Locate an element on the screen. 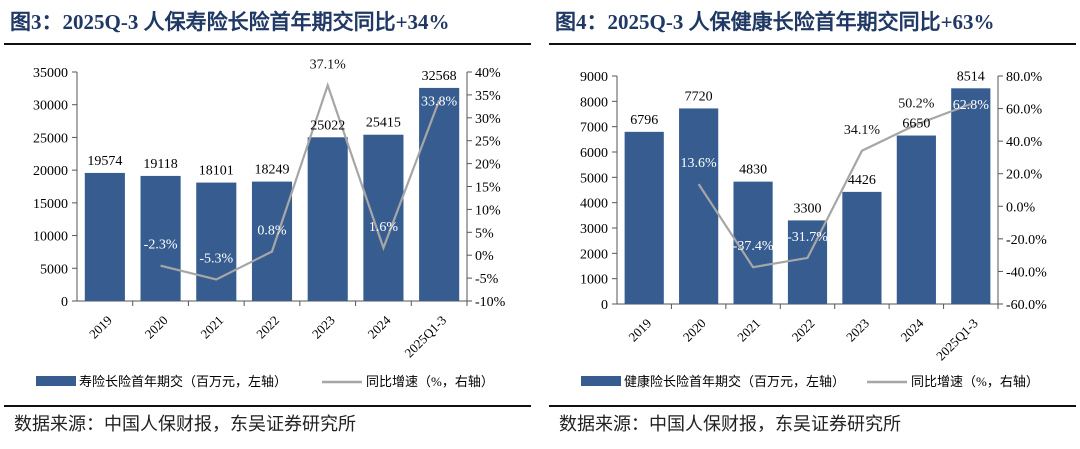 The image size is (1080, 449). bar-value-label: 6650 is located at coordinates (916, 124).